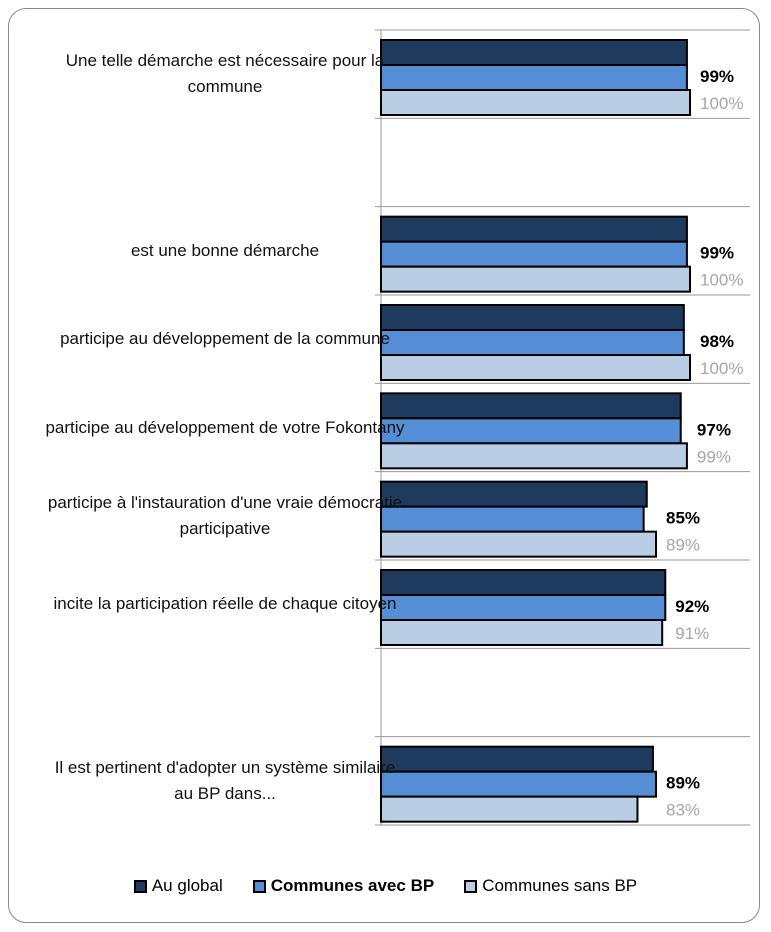  What do you see at coordinates (692, 633) in the screenshot?
I see `value-label: 91%` at bounding box center [692, 633].